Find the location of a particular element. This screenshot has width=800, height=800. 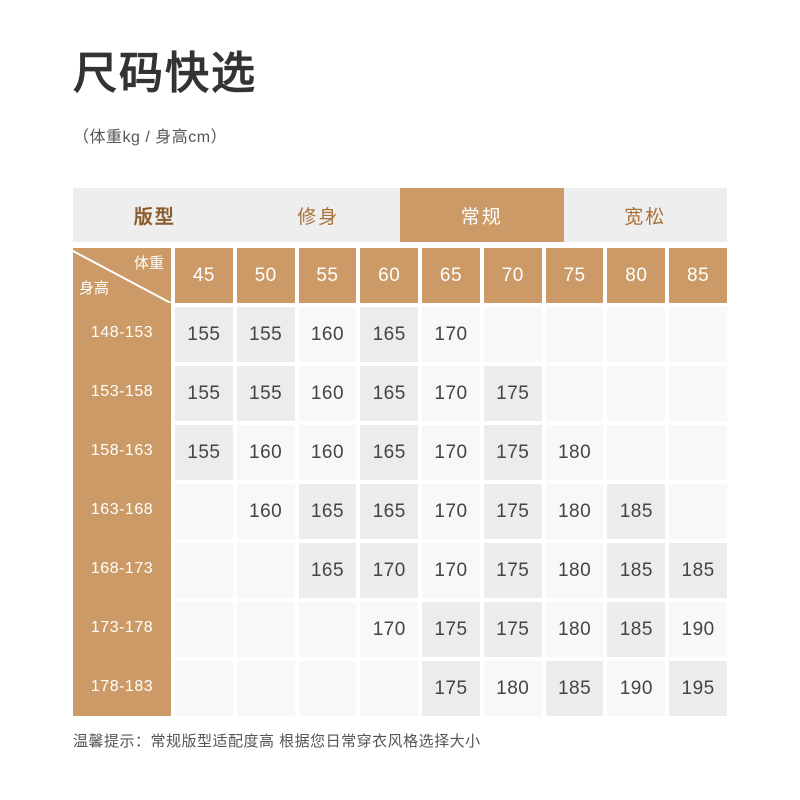

page-subtitle: （体重kg / 身高cm） is located at coordinates (150, 137).